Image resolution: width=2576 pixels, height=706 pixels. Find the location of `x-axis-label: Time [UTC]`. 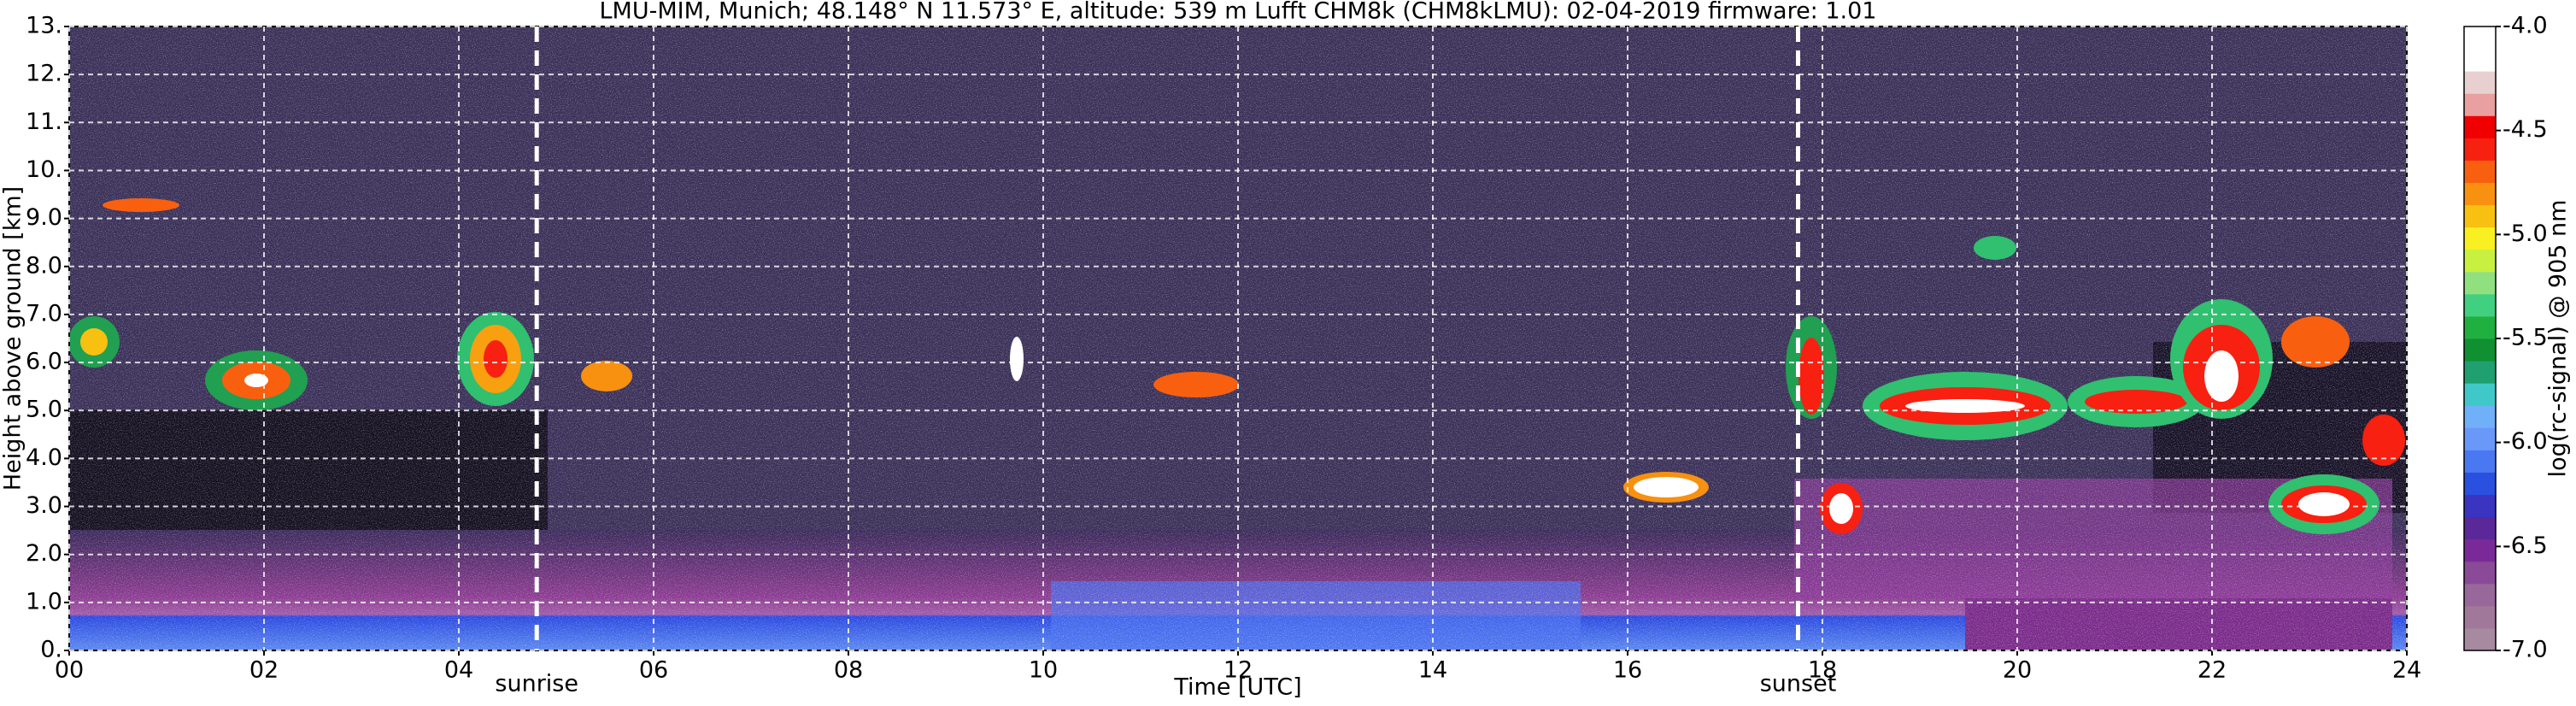

x-axis-label: Time [UTC] is located at coordinates (1237, 687).